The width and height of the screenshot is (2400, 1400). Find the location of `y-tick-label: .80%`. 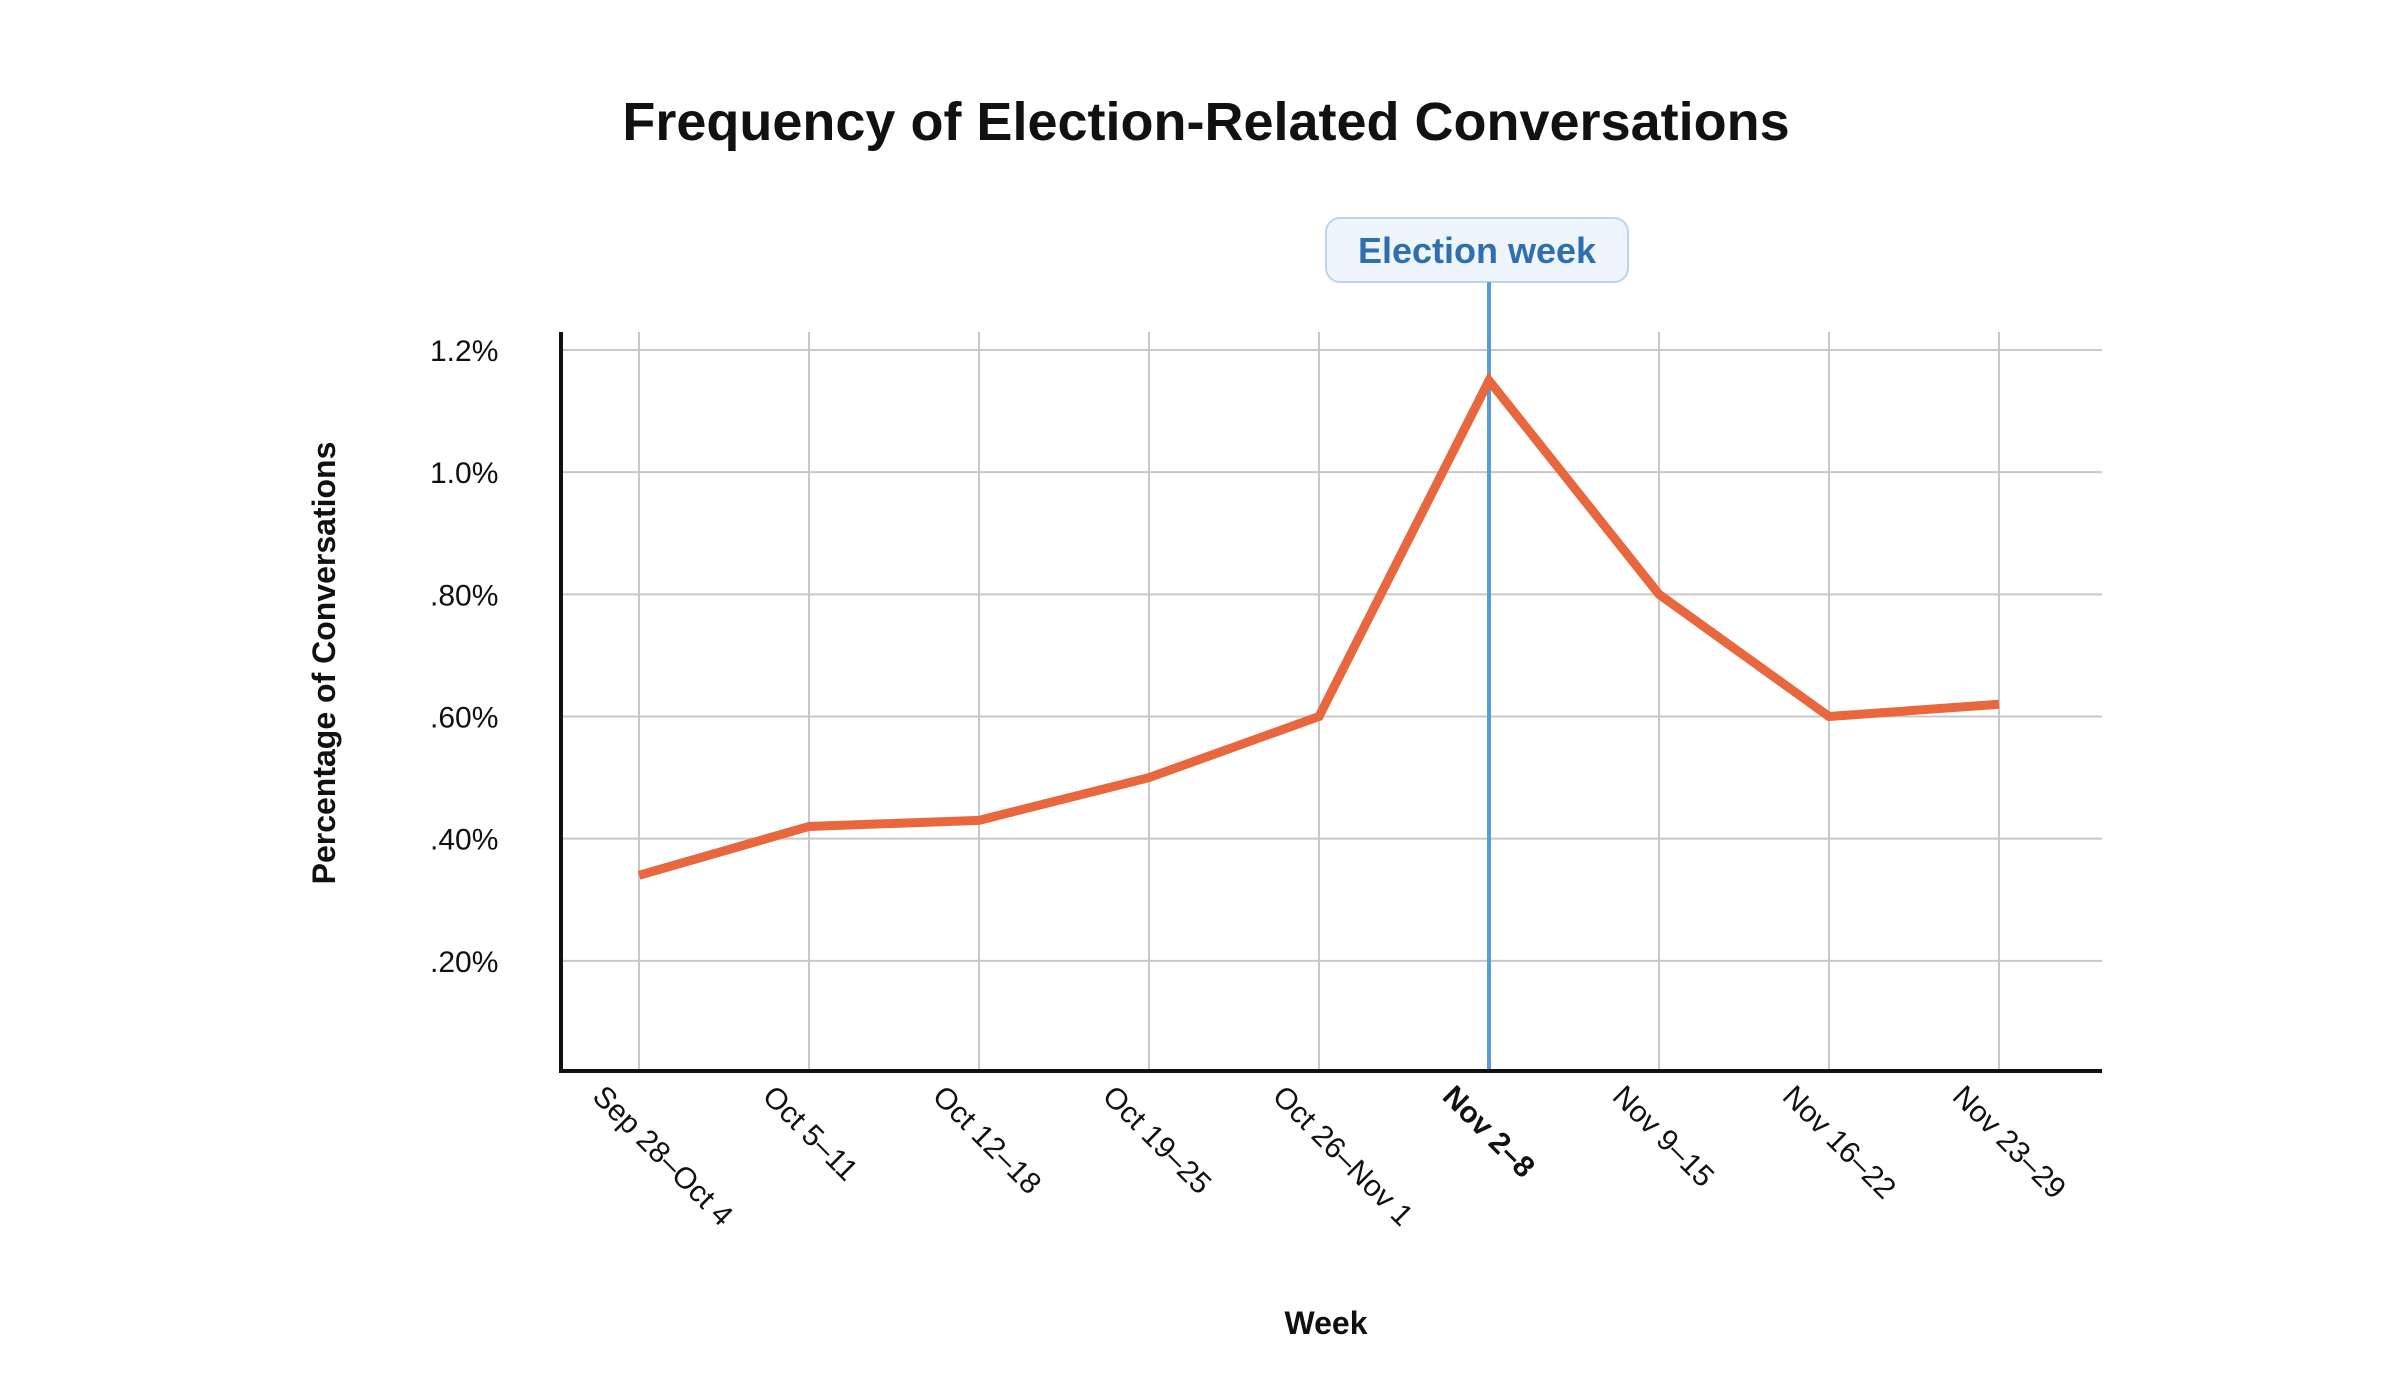

y-tick-label: .80% is located at coordinates (464, 595).